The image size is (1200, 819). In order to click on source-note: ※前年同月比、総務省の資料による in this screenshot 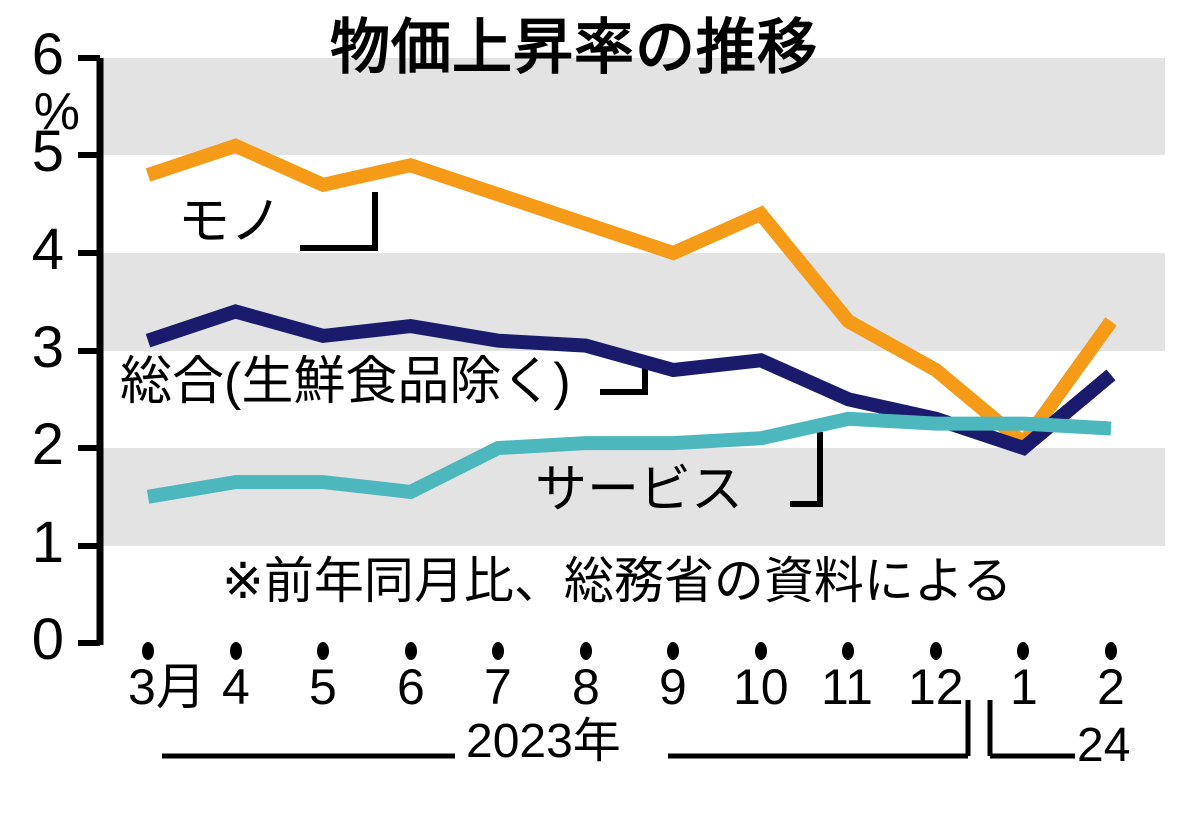, I will do `click(617, 581)`.